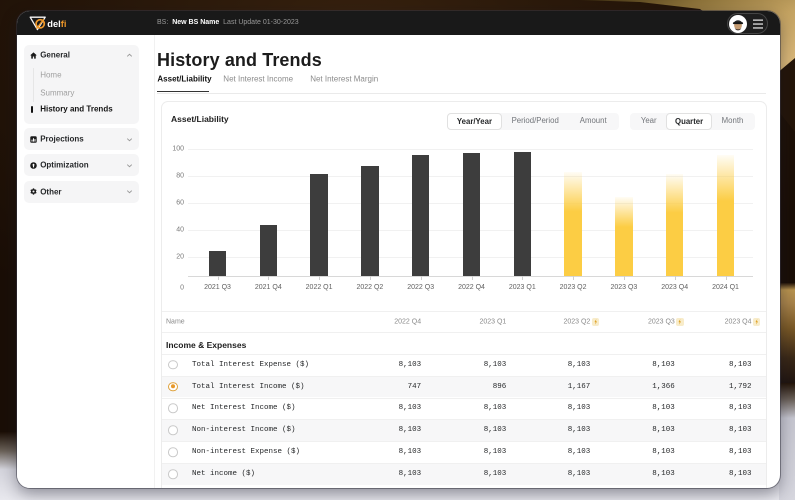 The width and height of the screenshot is (795, 500). What do you see at coordinates (56, 24) in the screenshot?
I see `svg-text: delfi` at bounding box center [56, 24].